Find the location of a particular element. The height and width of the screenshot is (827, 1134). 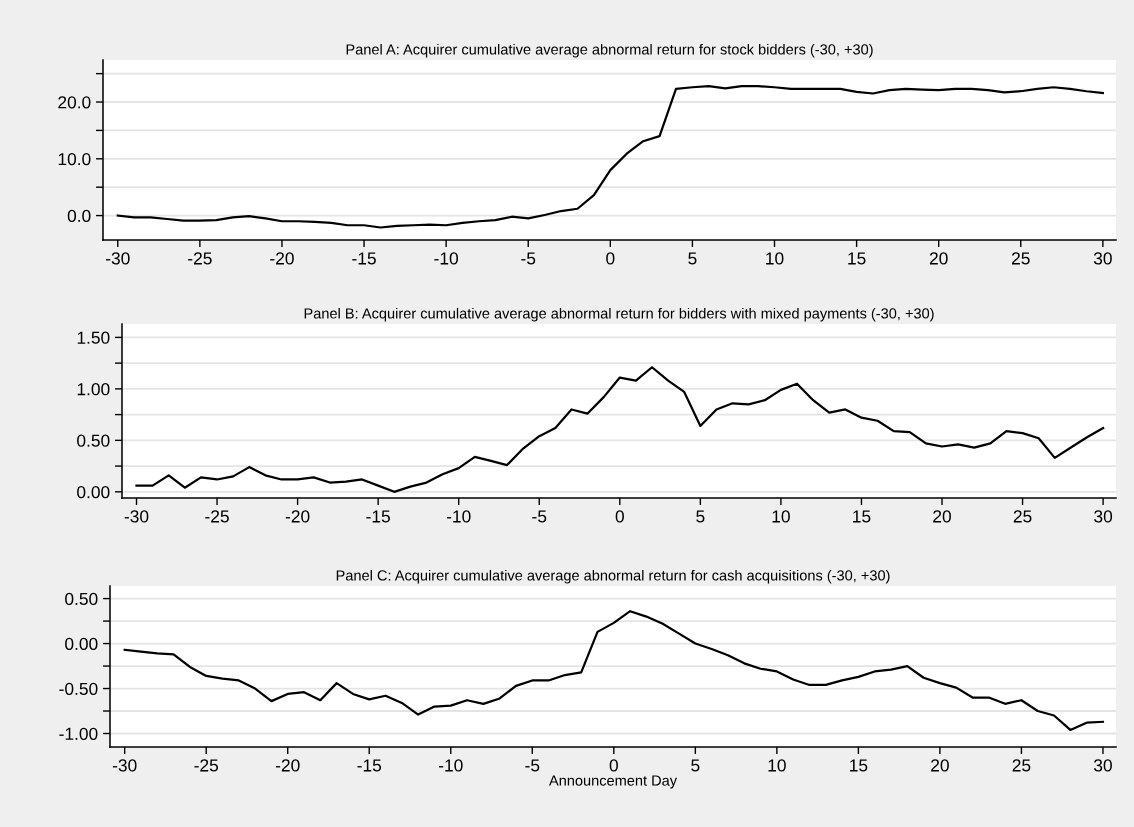

y-tick-label: -0.50 is located at coordinates (78, 688).